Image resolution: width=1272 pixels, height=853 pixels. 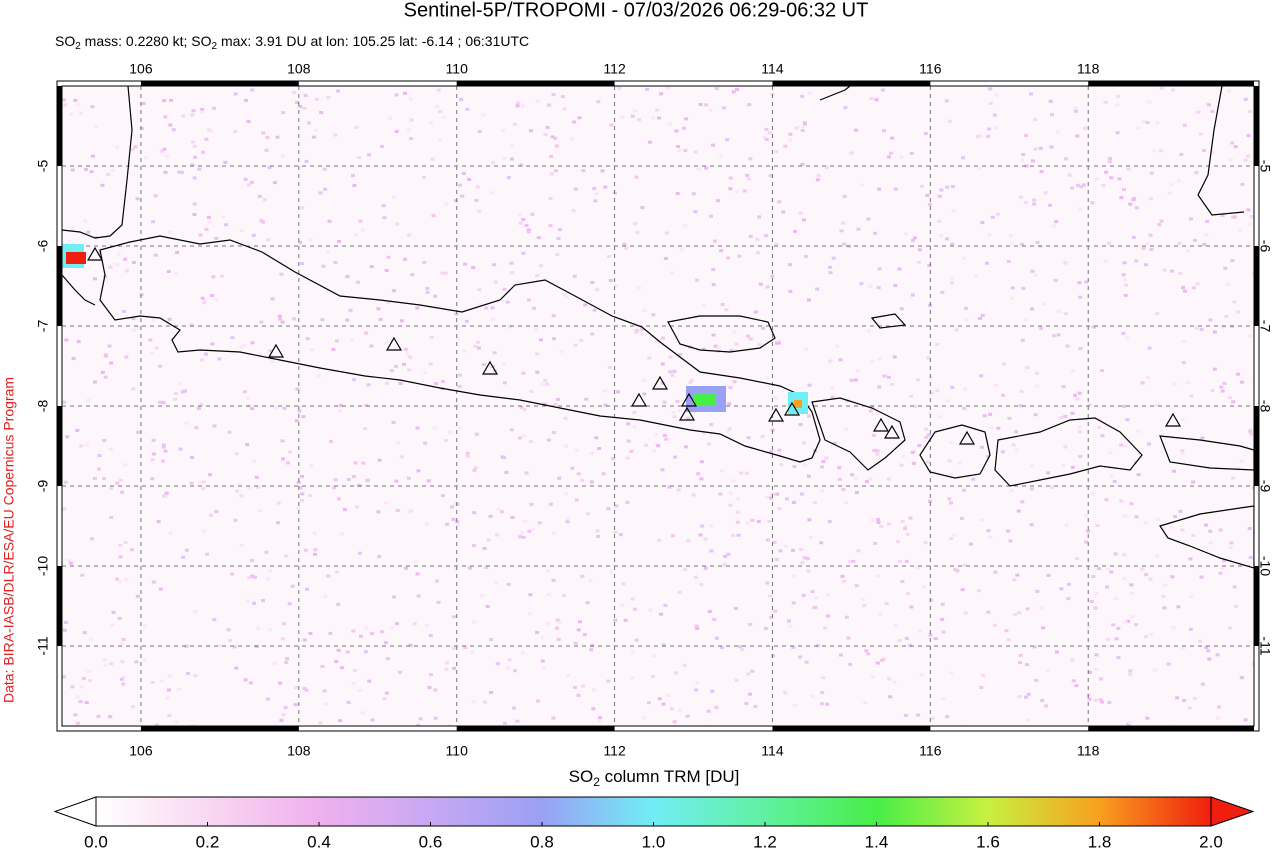 I want to click on y-tick-label: -7, so click(x=1264, y=326).